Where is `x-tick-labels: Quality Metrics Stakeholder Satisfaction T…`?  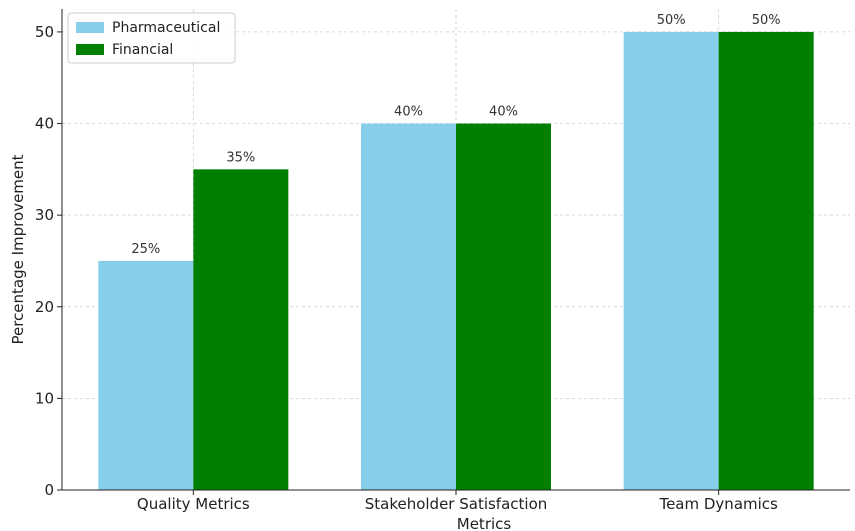
x-tick-labels: Quality Metrics Stakeholder Satisfaction T… is located at coordinates (457, 504).